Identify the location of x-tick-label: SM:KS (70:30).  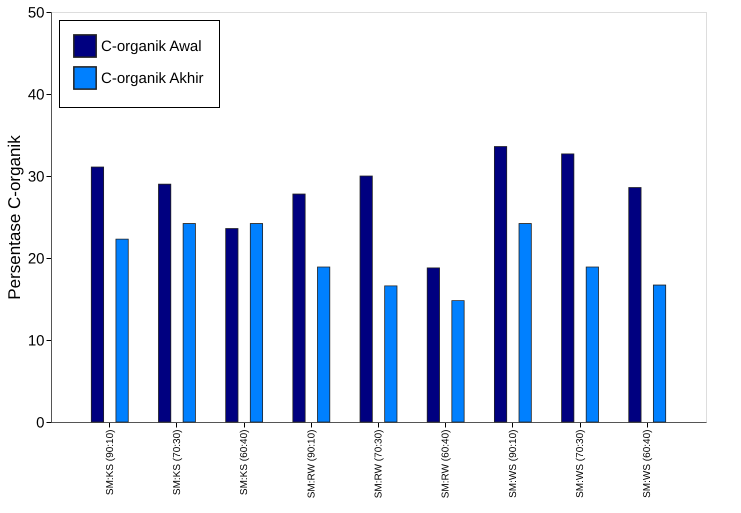
(177, 463).